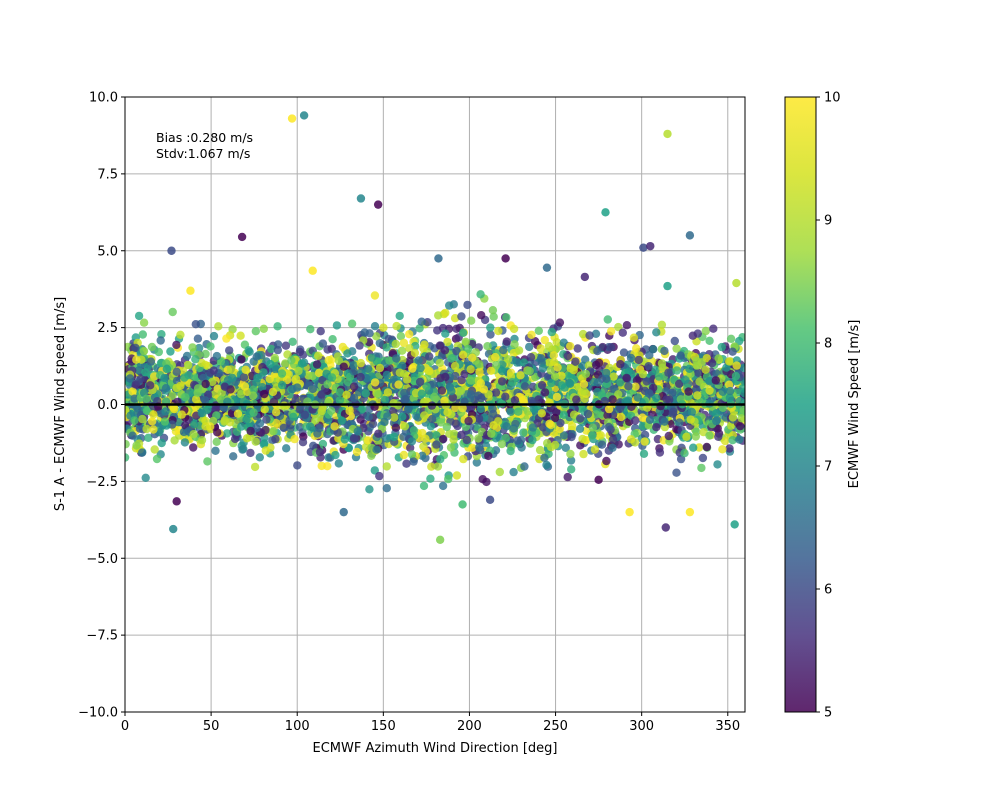 This screenshot has height=800, width=1000. Describe the element at coordinates (60, 404) in the screenshot. I see `y-axis-label: S-1 A - ECMWF Wind speed [m/s]` at that location.